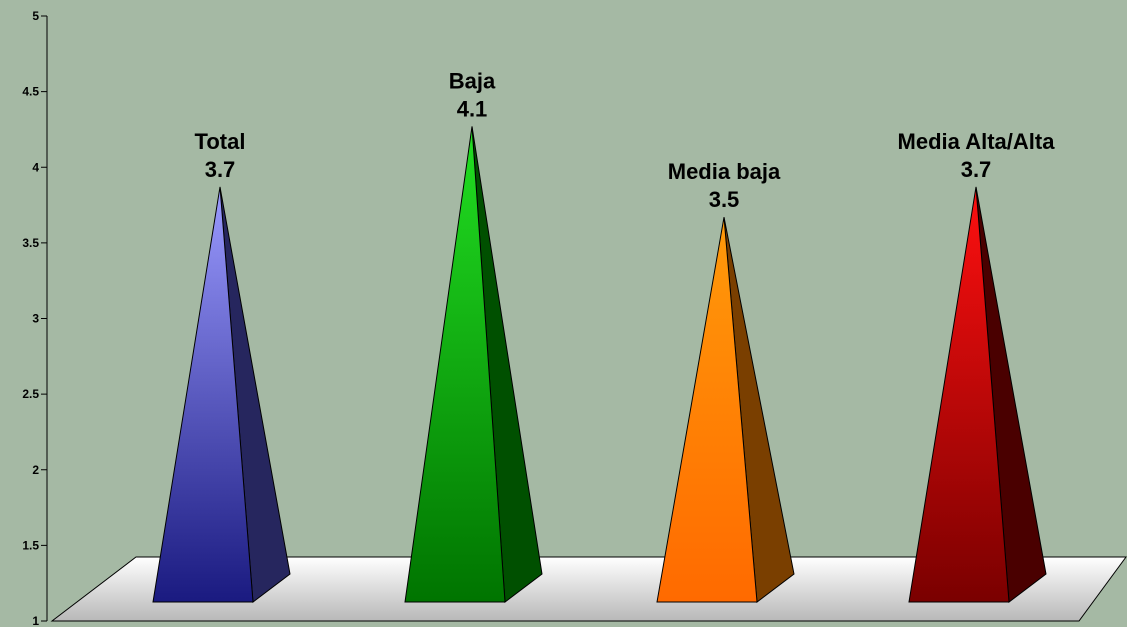 This screenshot has width=1127, height=627. What do you see at coordinates (977, 141) in the screenshot?
I see `category-label: Media Alta/Alta` at bounding box center [977, 141].